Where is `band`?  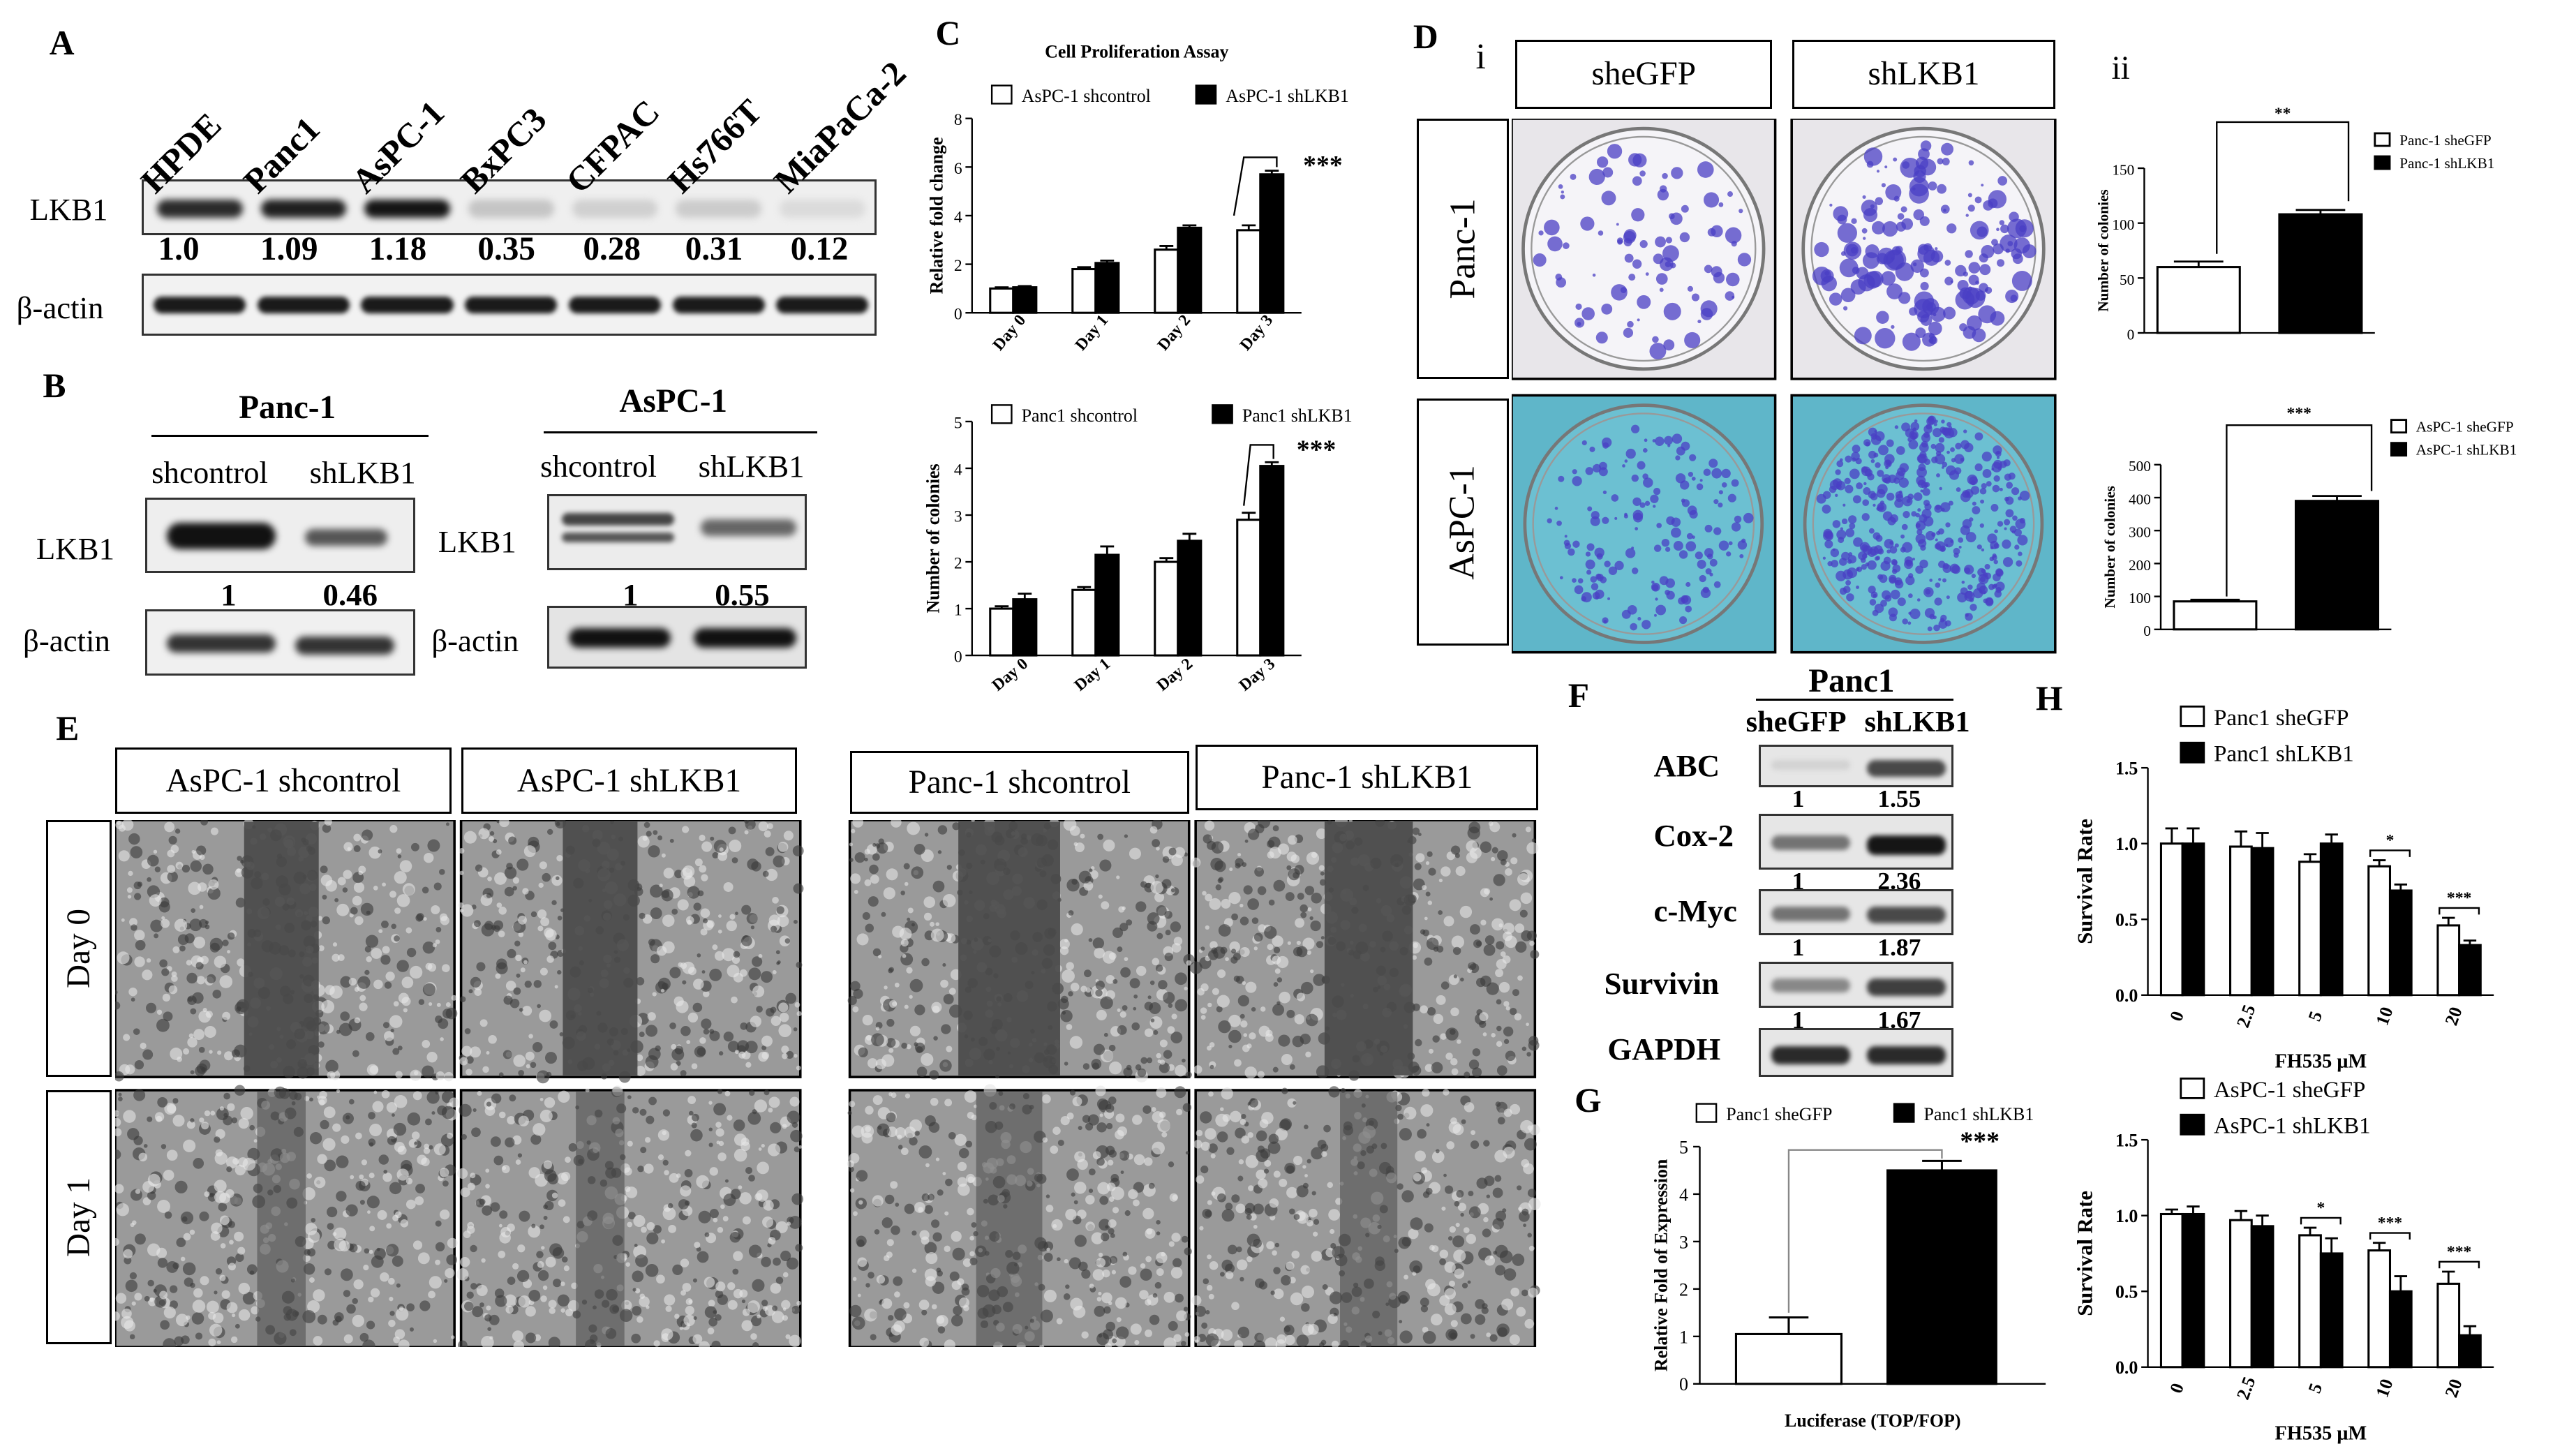
band is located at coordinates (1906, 1055).